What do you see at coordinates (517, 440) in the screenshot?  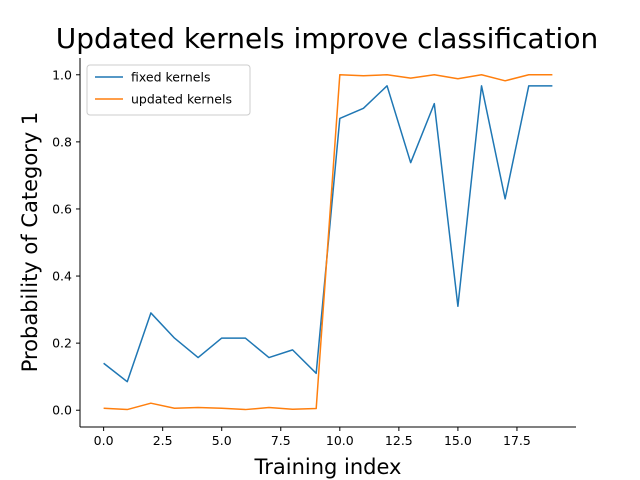 I see `x-tick-label: 17.5` at bounding box center [517, 440].